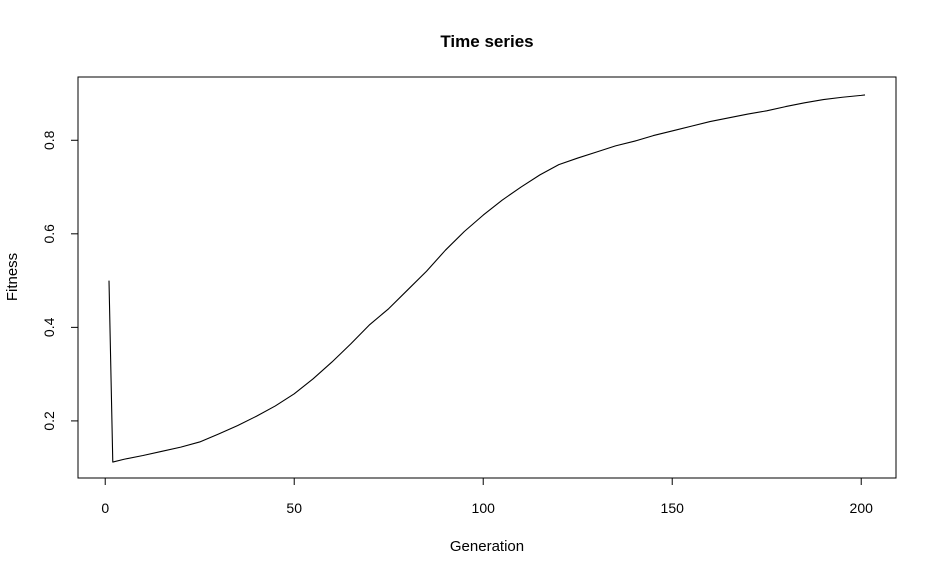  I want to click on x-axis: 0 50 100 150 200, so click(487, 496).